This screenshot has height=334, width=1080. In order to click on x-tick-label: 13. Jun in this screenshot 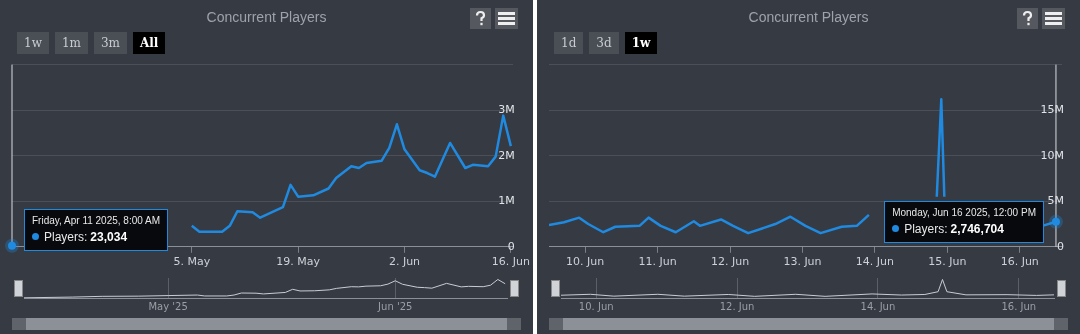, I will do `click(802, 262)`.